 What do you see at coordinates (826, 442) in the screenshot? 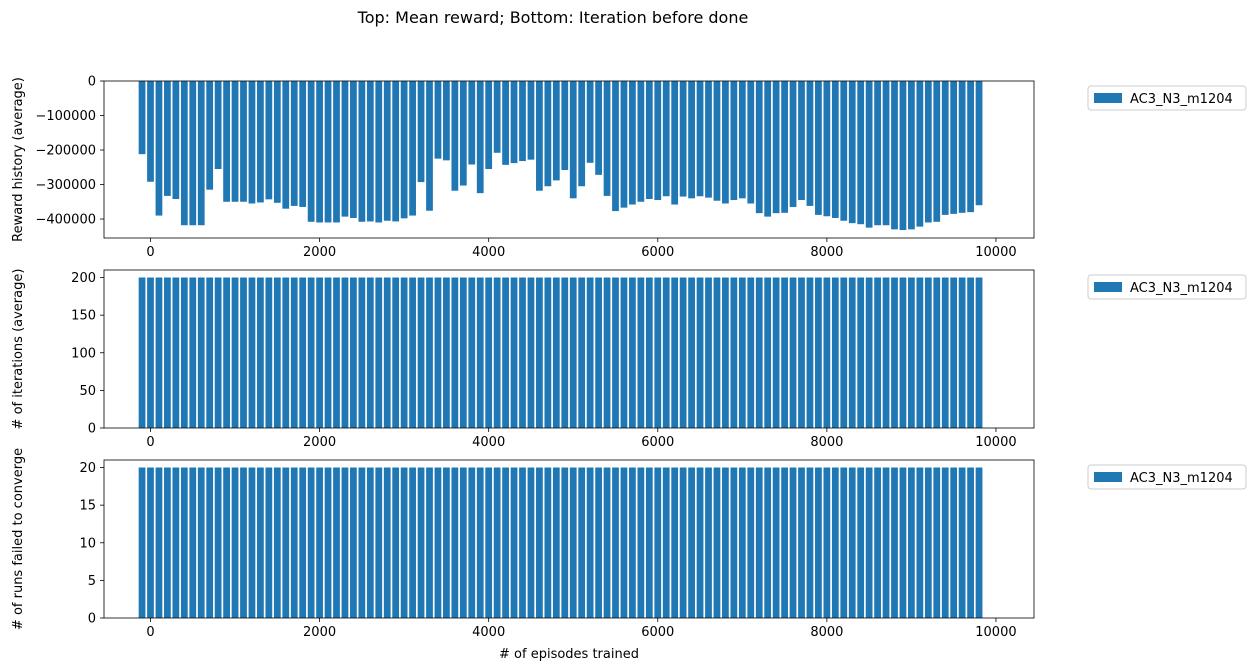
I see `x-tick-label: 8000` at bounding box center [826, 442].